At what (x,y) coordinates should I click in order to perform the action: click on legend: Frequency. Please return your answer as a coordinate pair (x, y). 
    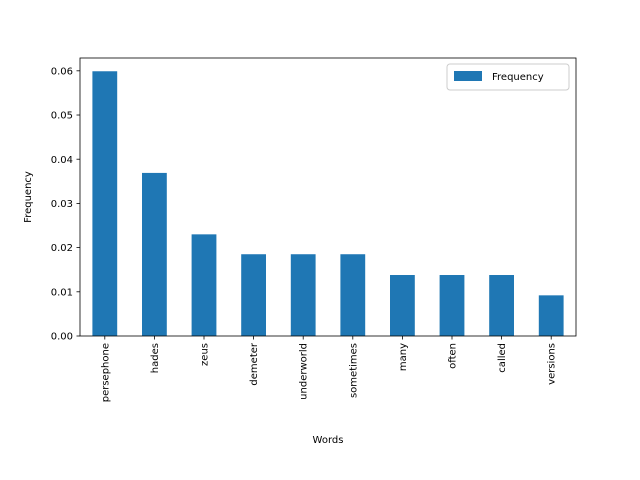
    Looking at the image, I should click on (508, 77).